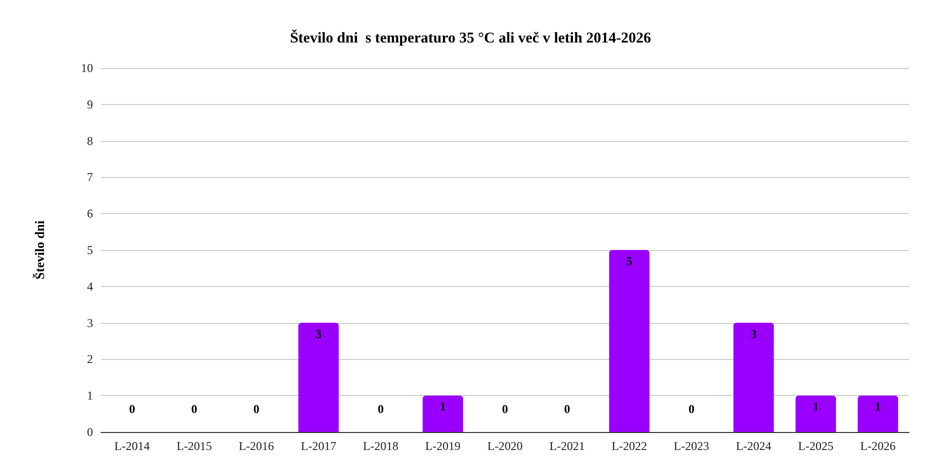 This screenshot has height=467, width=941. Describe the element at coordinates (90, 104) in the screenshot. I see `y-tick-label: 9` at that location.